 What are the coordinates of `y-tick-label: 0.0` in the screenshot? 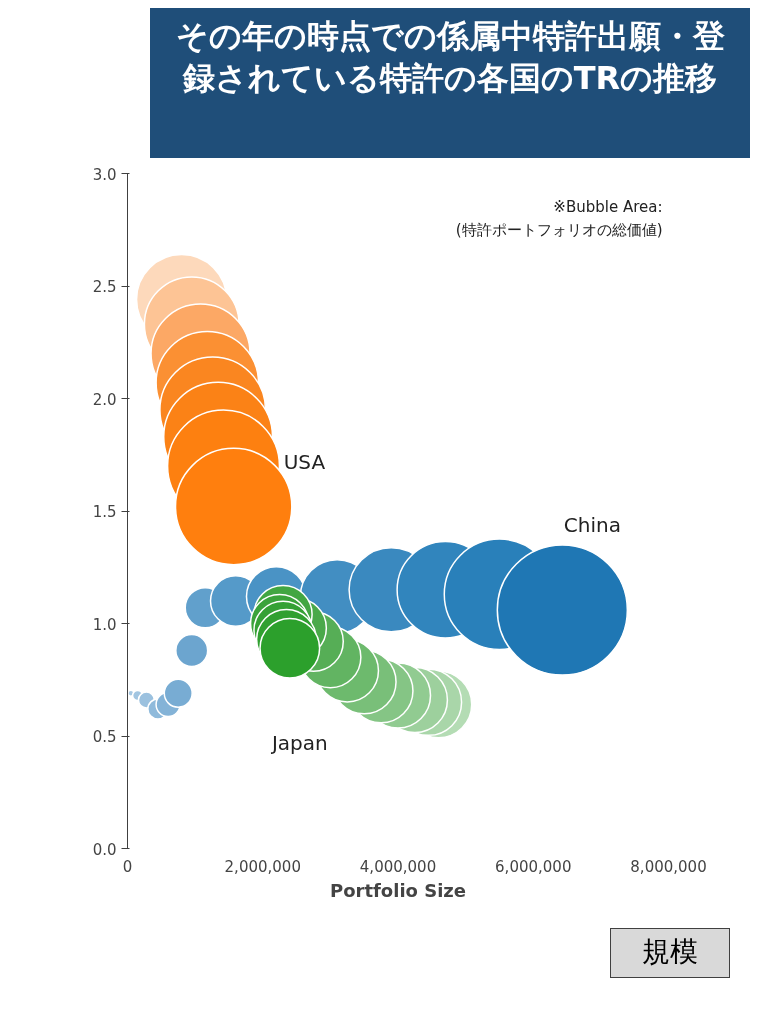 It's located at (104, 849).